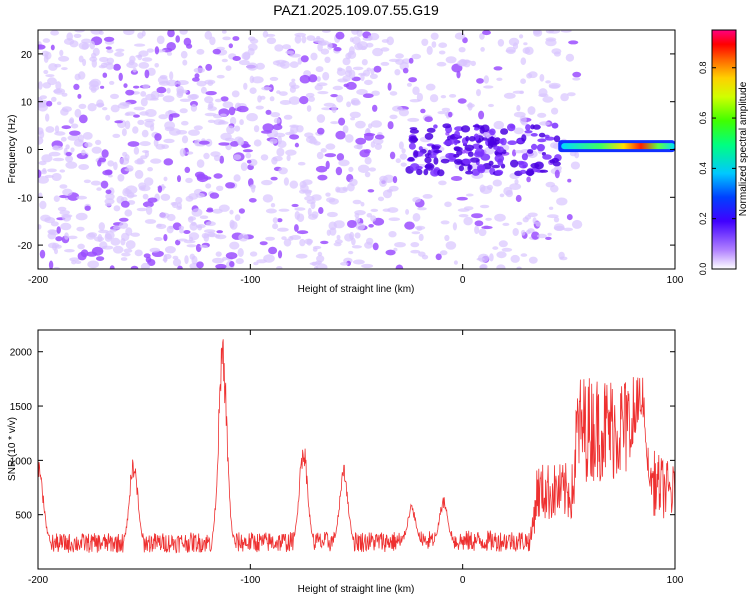 This screenshot has height=600, width=750. I want to click on colorbar-tick-label: 0.8, so click(703, 67).